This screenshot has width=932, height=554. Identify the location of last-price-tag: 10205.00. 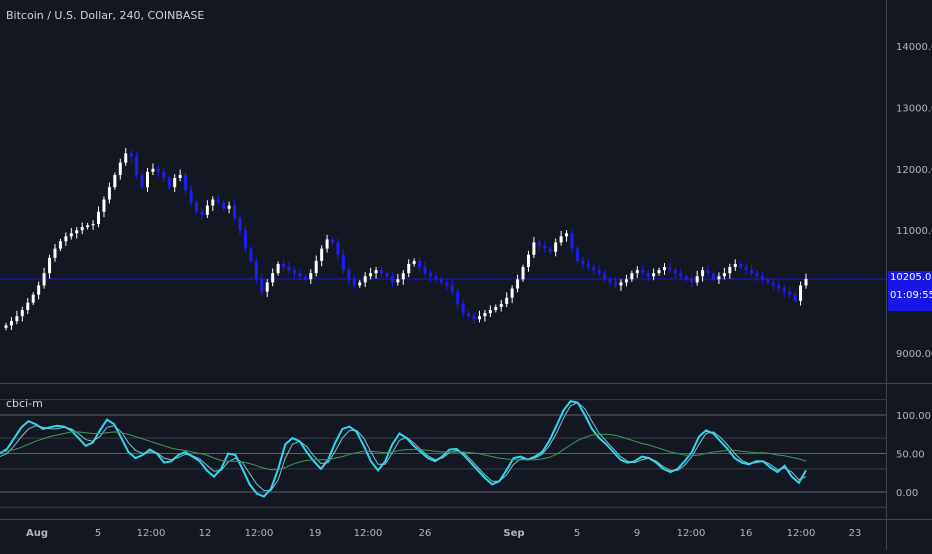
(910, 278).